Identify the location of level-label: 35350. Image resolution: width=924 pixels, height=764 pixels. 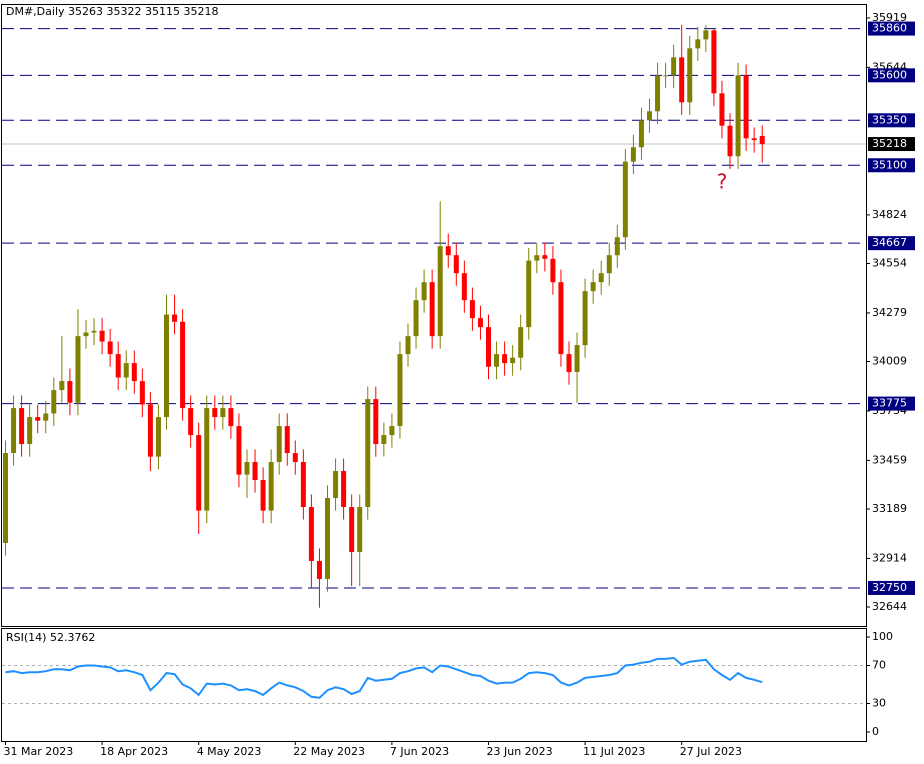
(889, 119).